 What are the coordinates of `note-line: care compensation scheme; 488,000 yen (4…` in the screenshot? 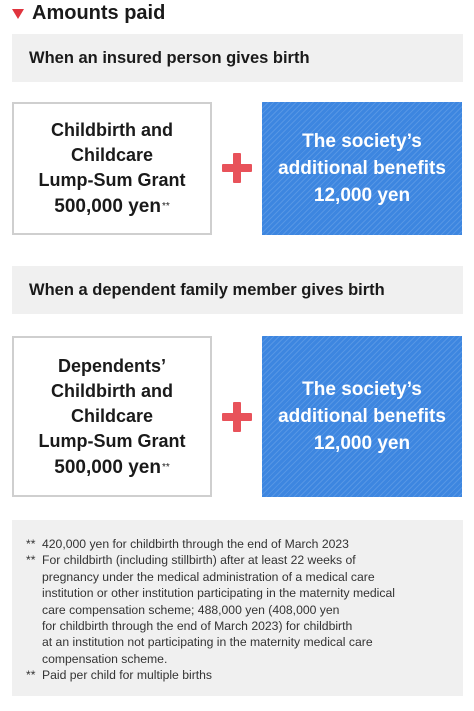 It's located at (191, 609).